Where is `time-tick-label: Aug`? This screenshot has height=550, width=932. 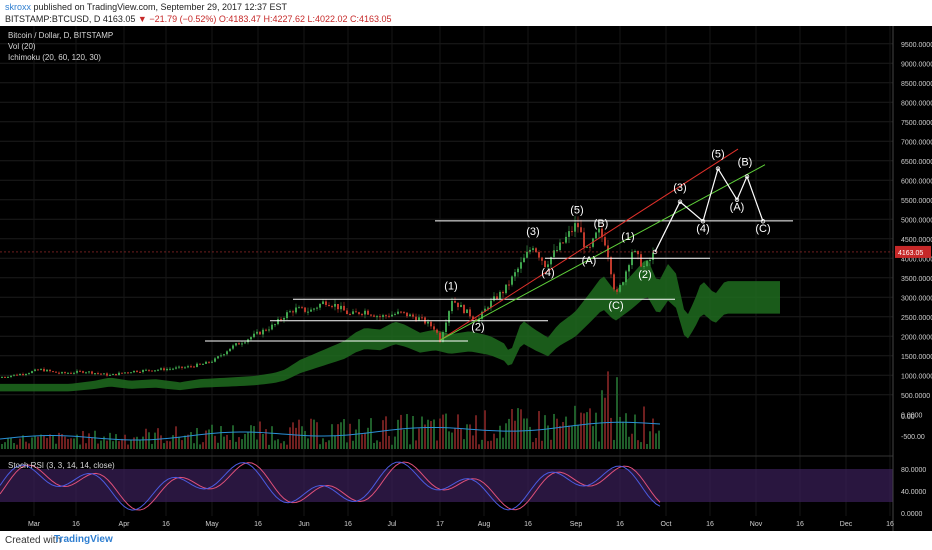 time-tick-label: Aug is located at coordinates (484, 524).